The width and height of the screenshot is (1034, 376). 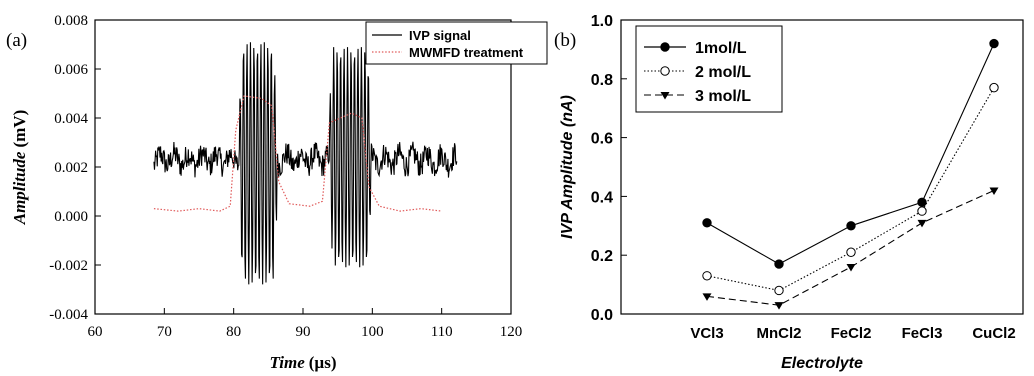 What do you see at coordinates (602, 315) in the screenshot?
I see `panel-b-y-tick-label: 0.0` at bounding box center [602, 315].